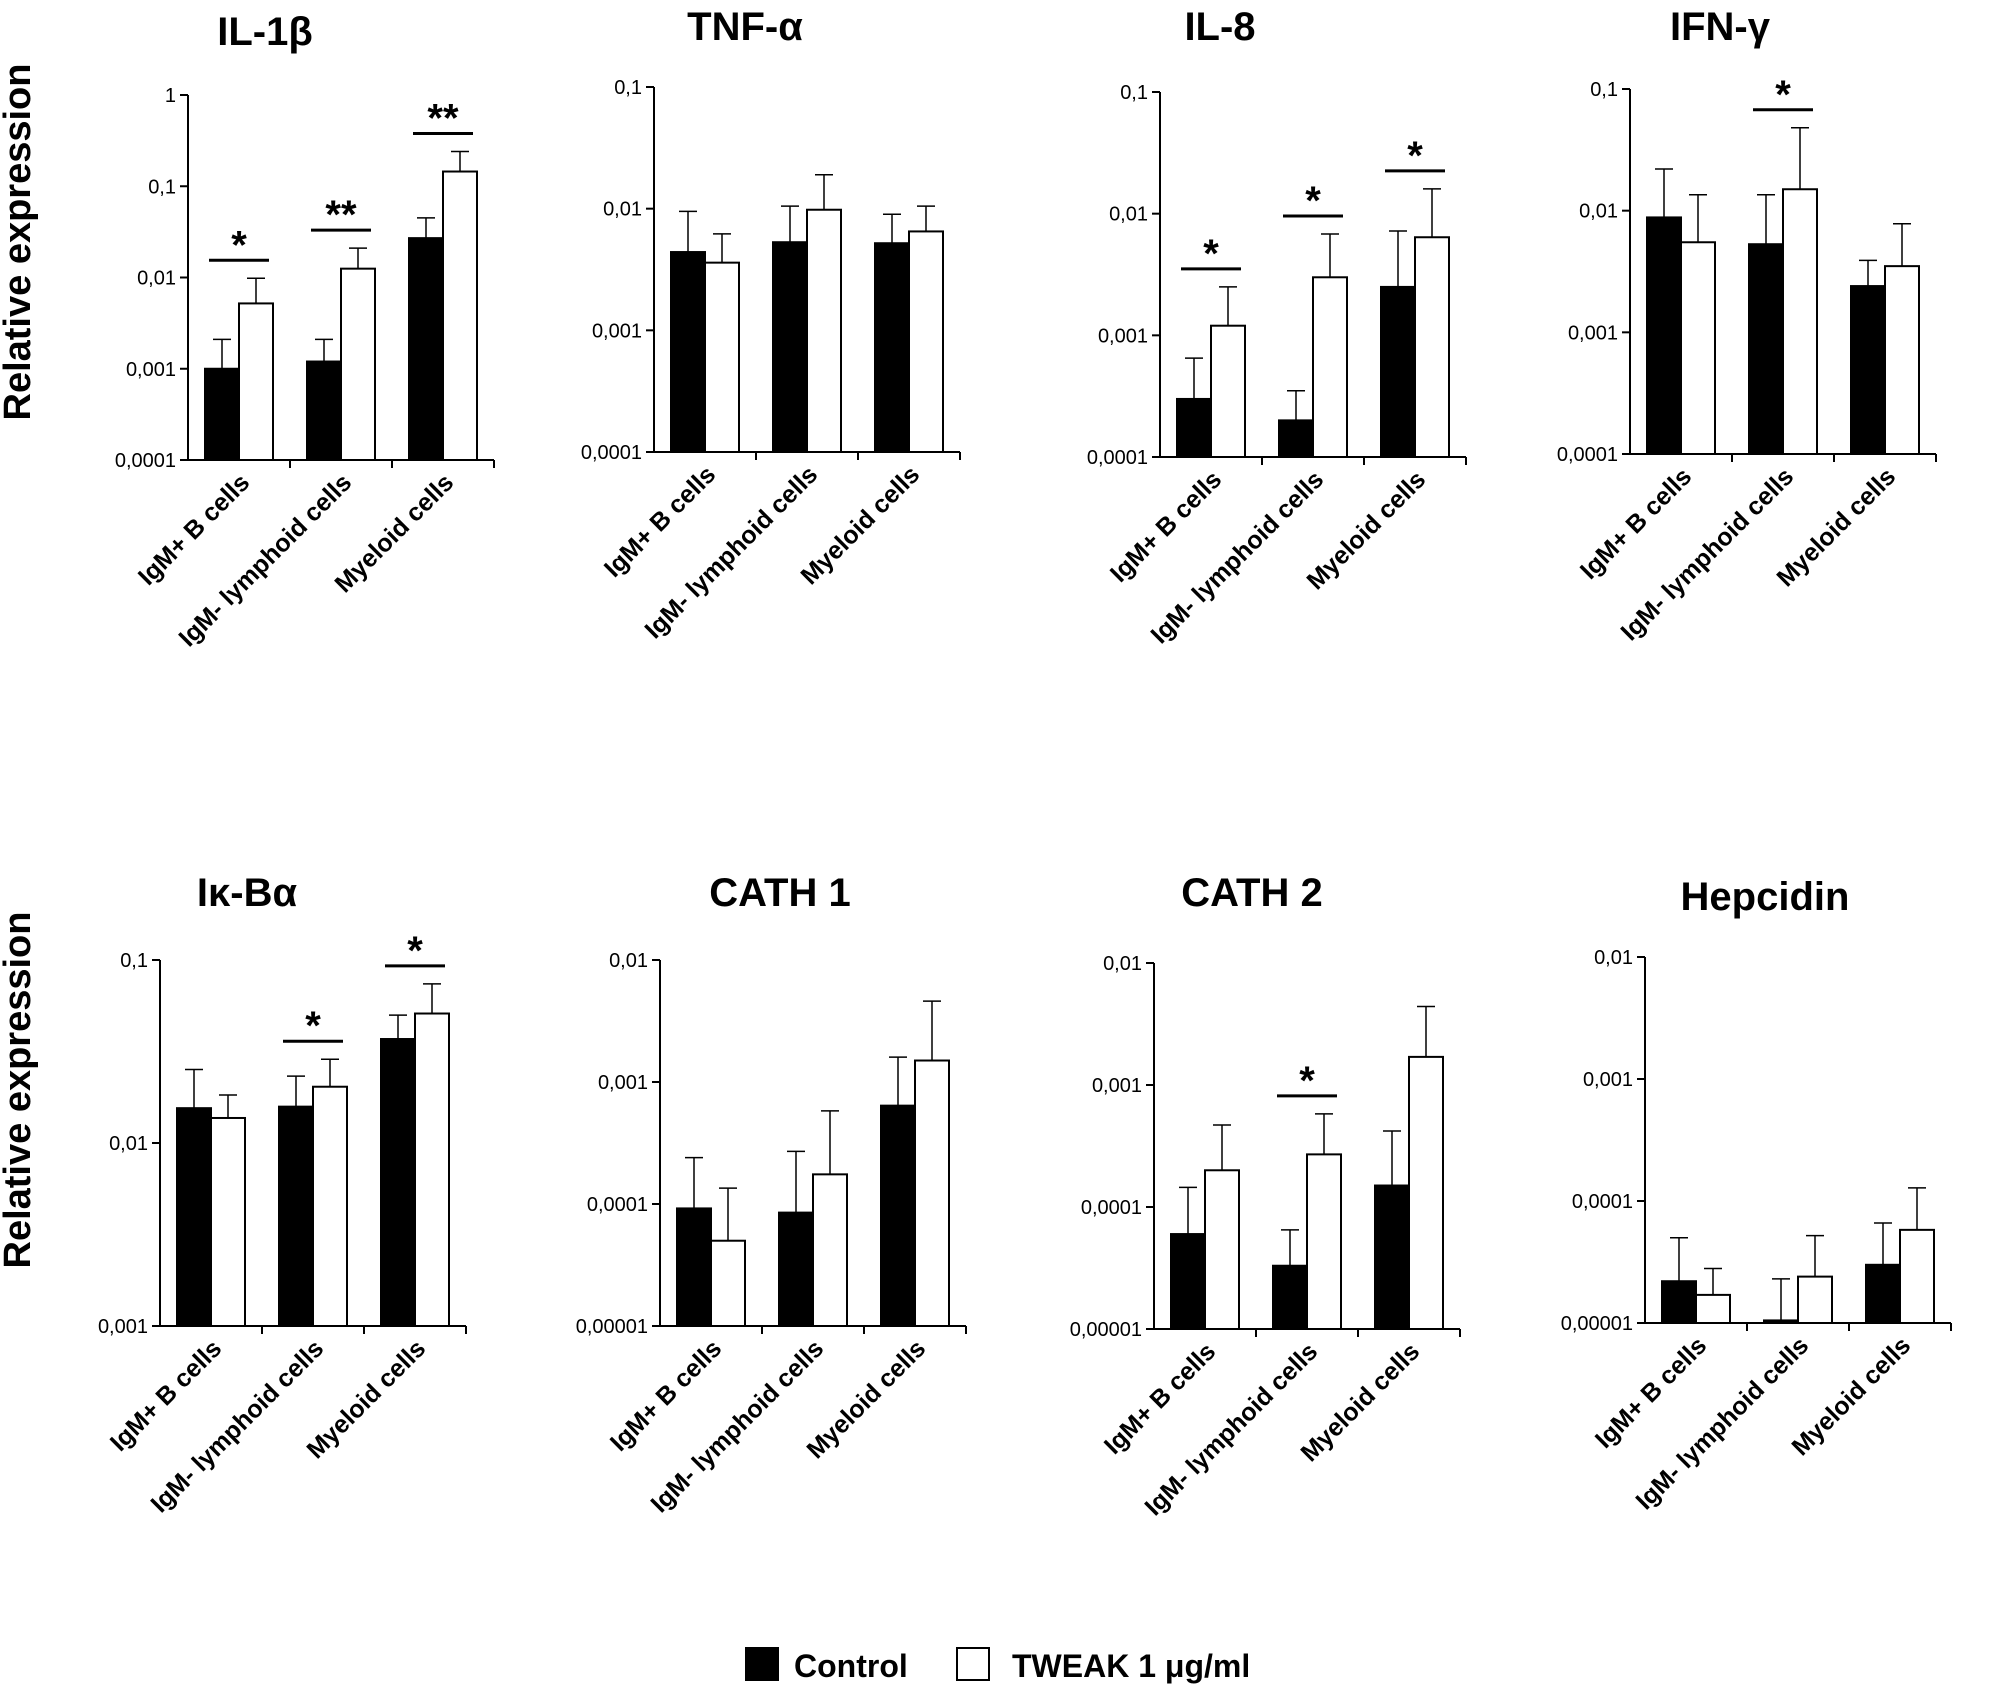 This screenshot has width=2008, height=1686. What do you see at coordinates (1720, 27) in the screenshot?
I see `chart-title: IFN-γ` at bounding box center [1720, 27].